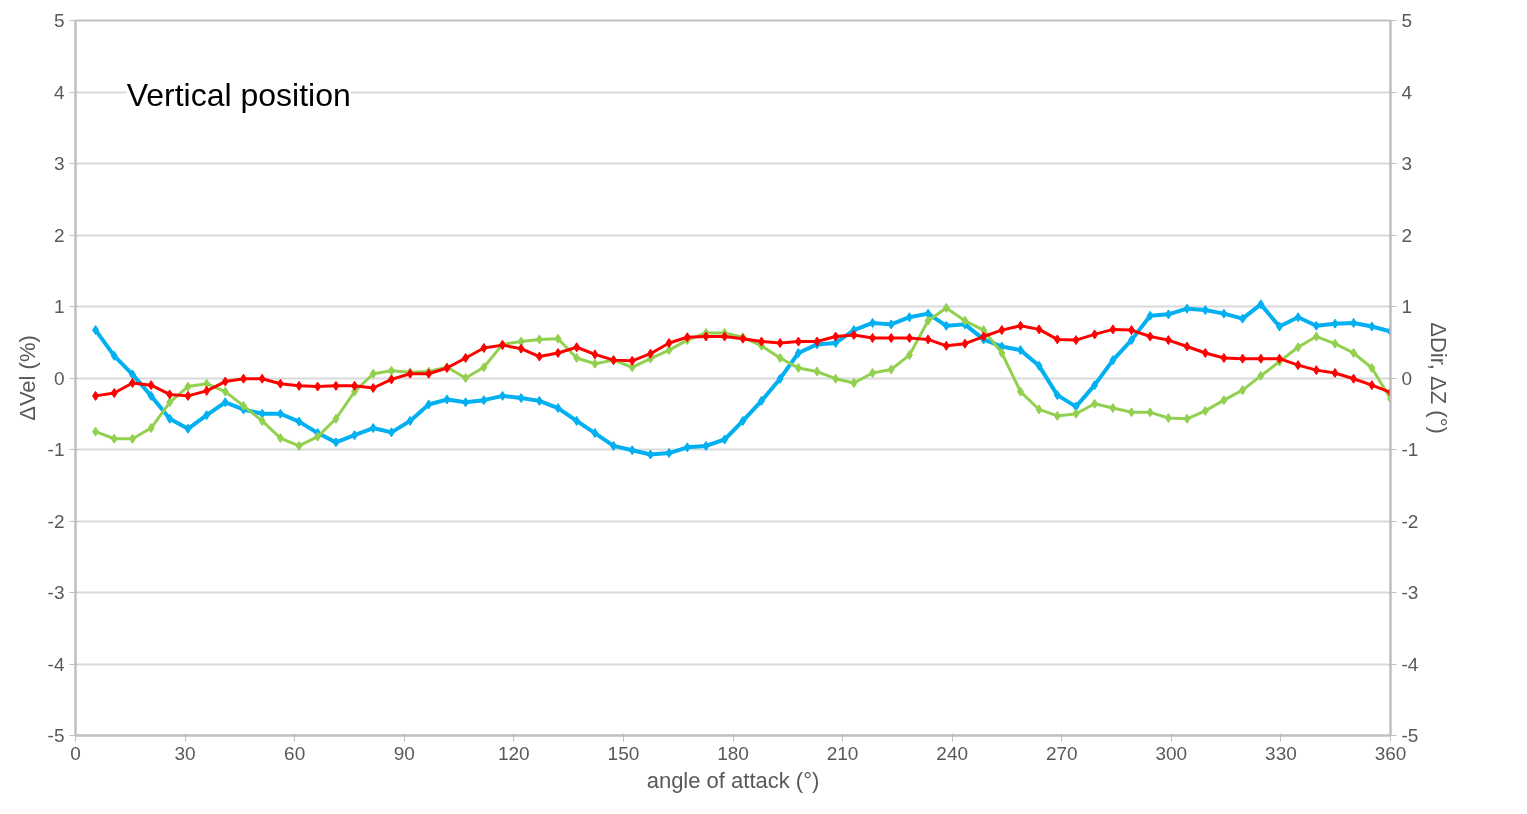 Image resolution: width=1527 pixels, height=814 pixels. What do you see at coordinates (404, 753) in the screenshot?
I see `x-tick-label: 90` at bounding box center [404, 753].